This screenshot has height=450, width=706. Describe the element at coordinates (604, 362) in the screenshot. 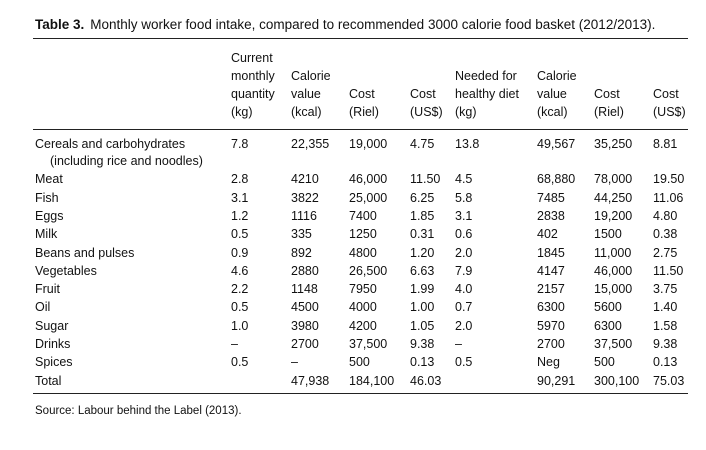

I see `table-cell: 500` at that location.